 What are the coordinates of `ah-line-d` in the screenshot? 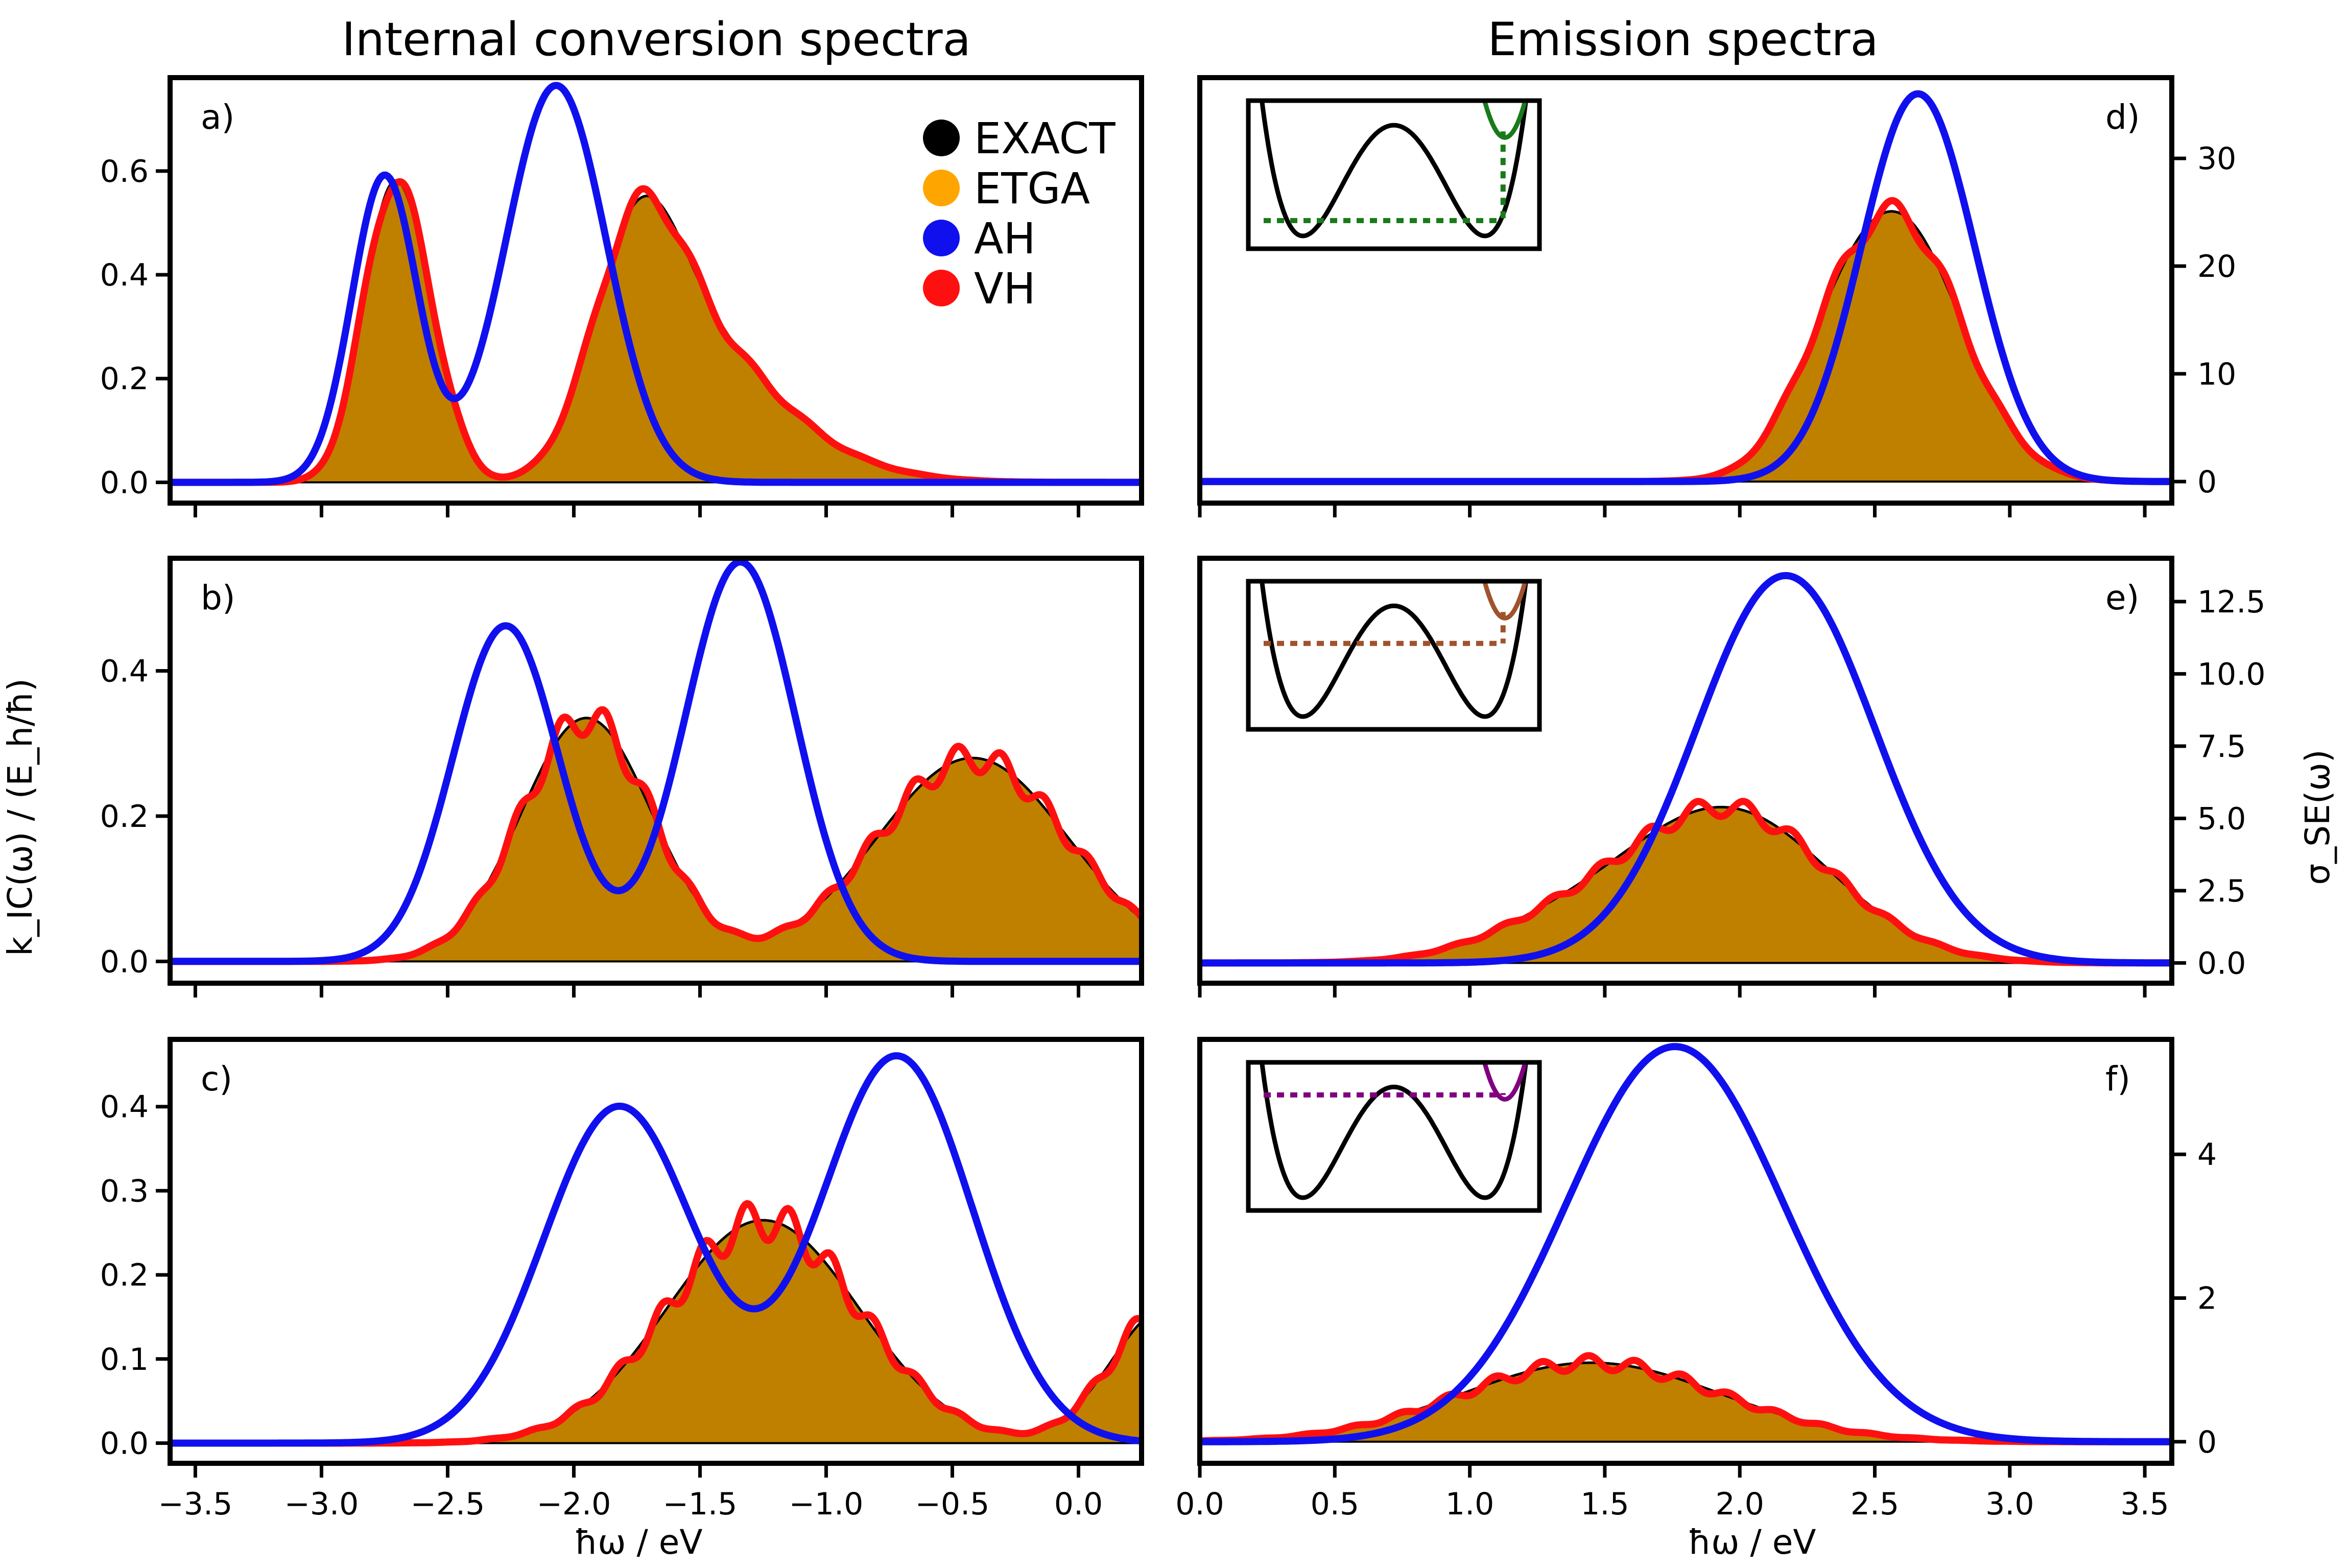 It's located at (1686, 287).